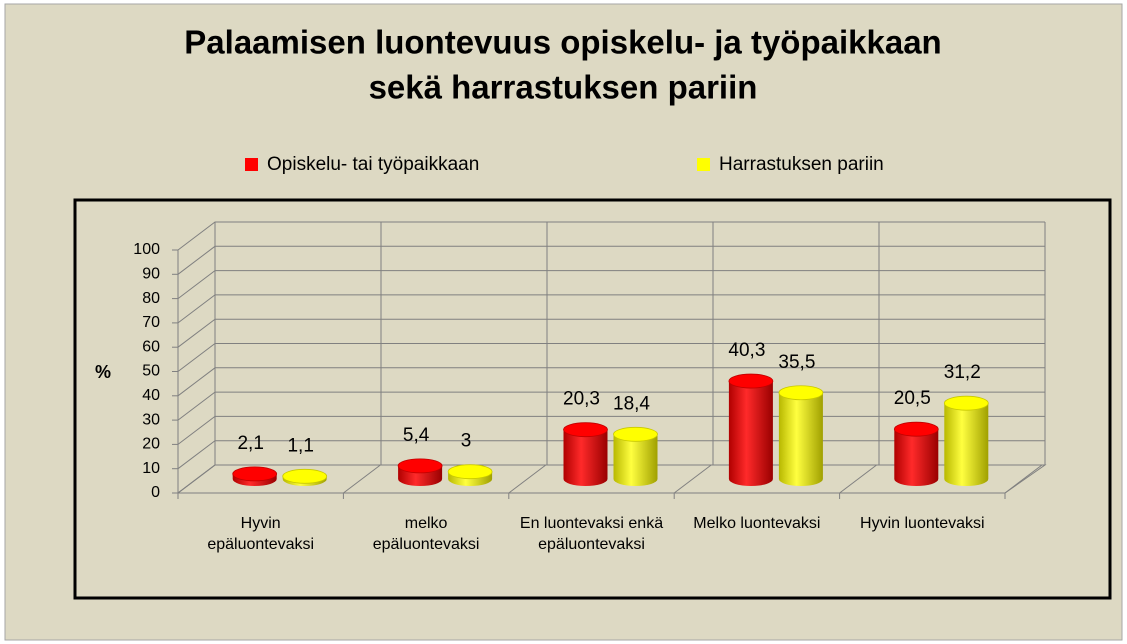 This screenshot has height=644, width=1127. Describe the element at coordinates (591, 534) in the screenshot. I see `x-tick-label: En luontevaksi enkä epäluontevaksi` at that location.